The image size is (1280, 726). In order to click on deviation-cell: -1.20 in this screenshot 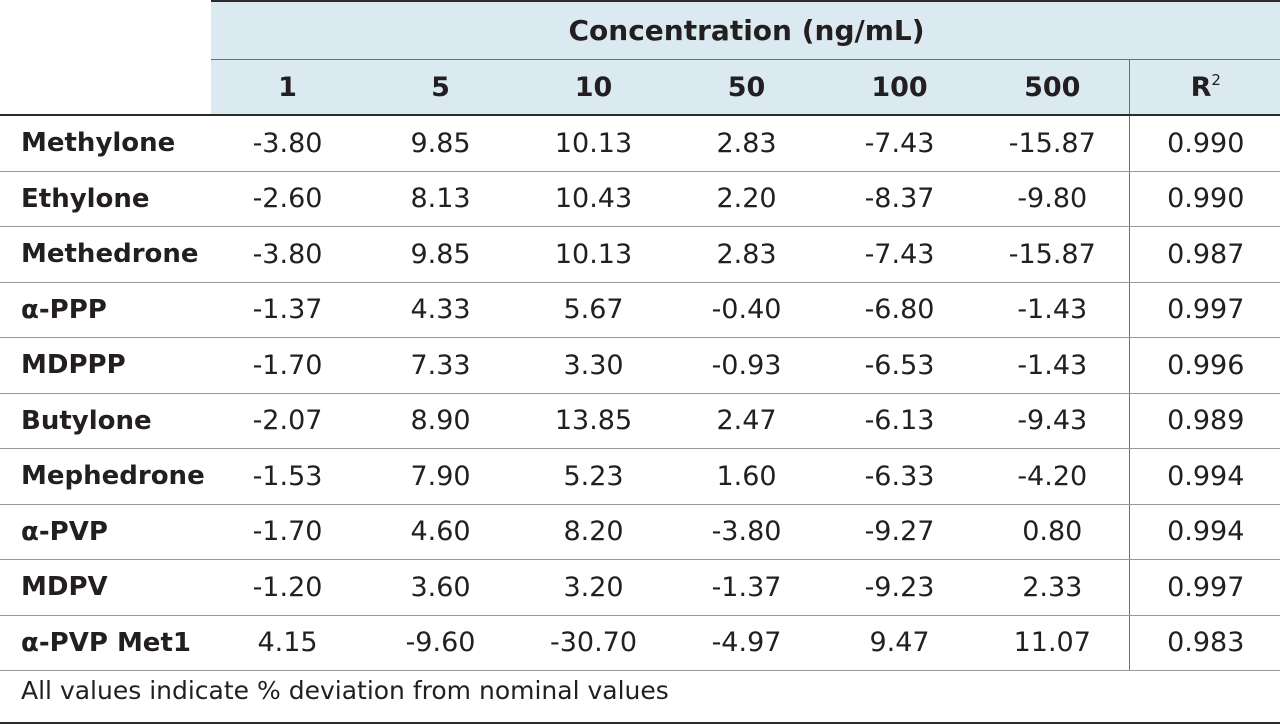, I will do `click(287, 587)`.